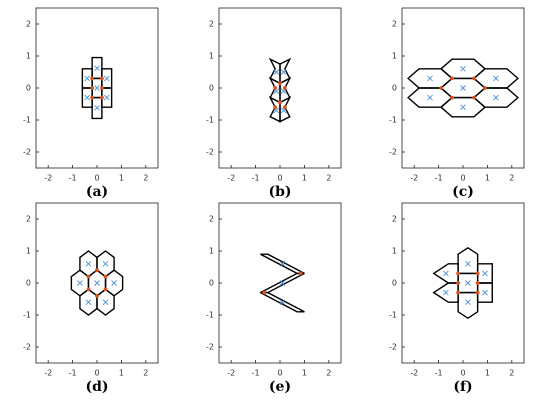 This screenshot has width=550, height=400. Describe the element at coordinates (96, 387) in the screenshot. I see `panel-caption: (d)` at that location.